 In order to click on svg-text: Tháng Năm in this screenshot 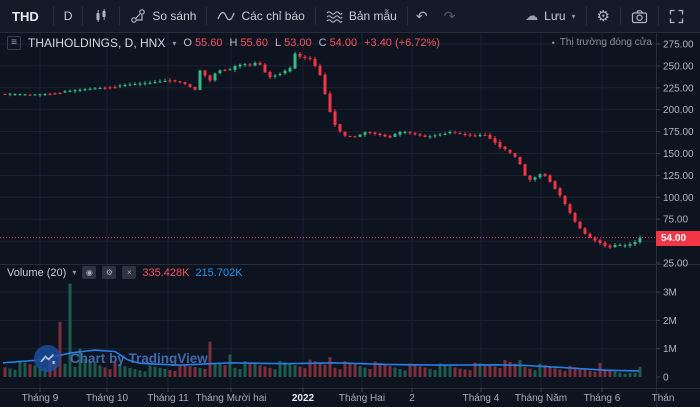, I will do `click(541, 398)`.